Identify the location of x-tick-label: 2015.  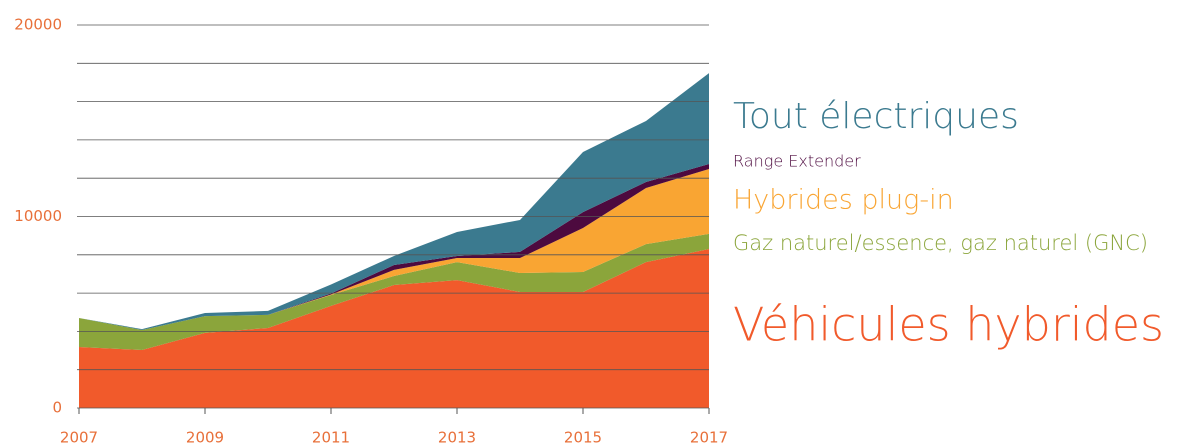
(583, 438).